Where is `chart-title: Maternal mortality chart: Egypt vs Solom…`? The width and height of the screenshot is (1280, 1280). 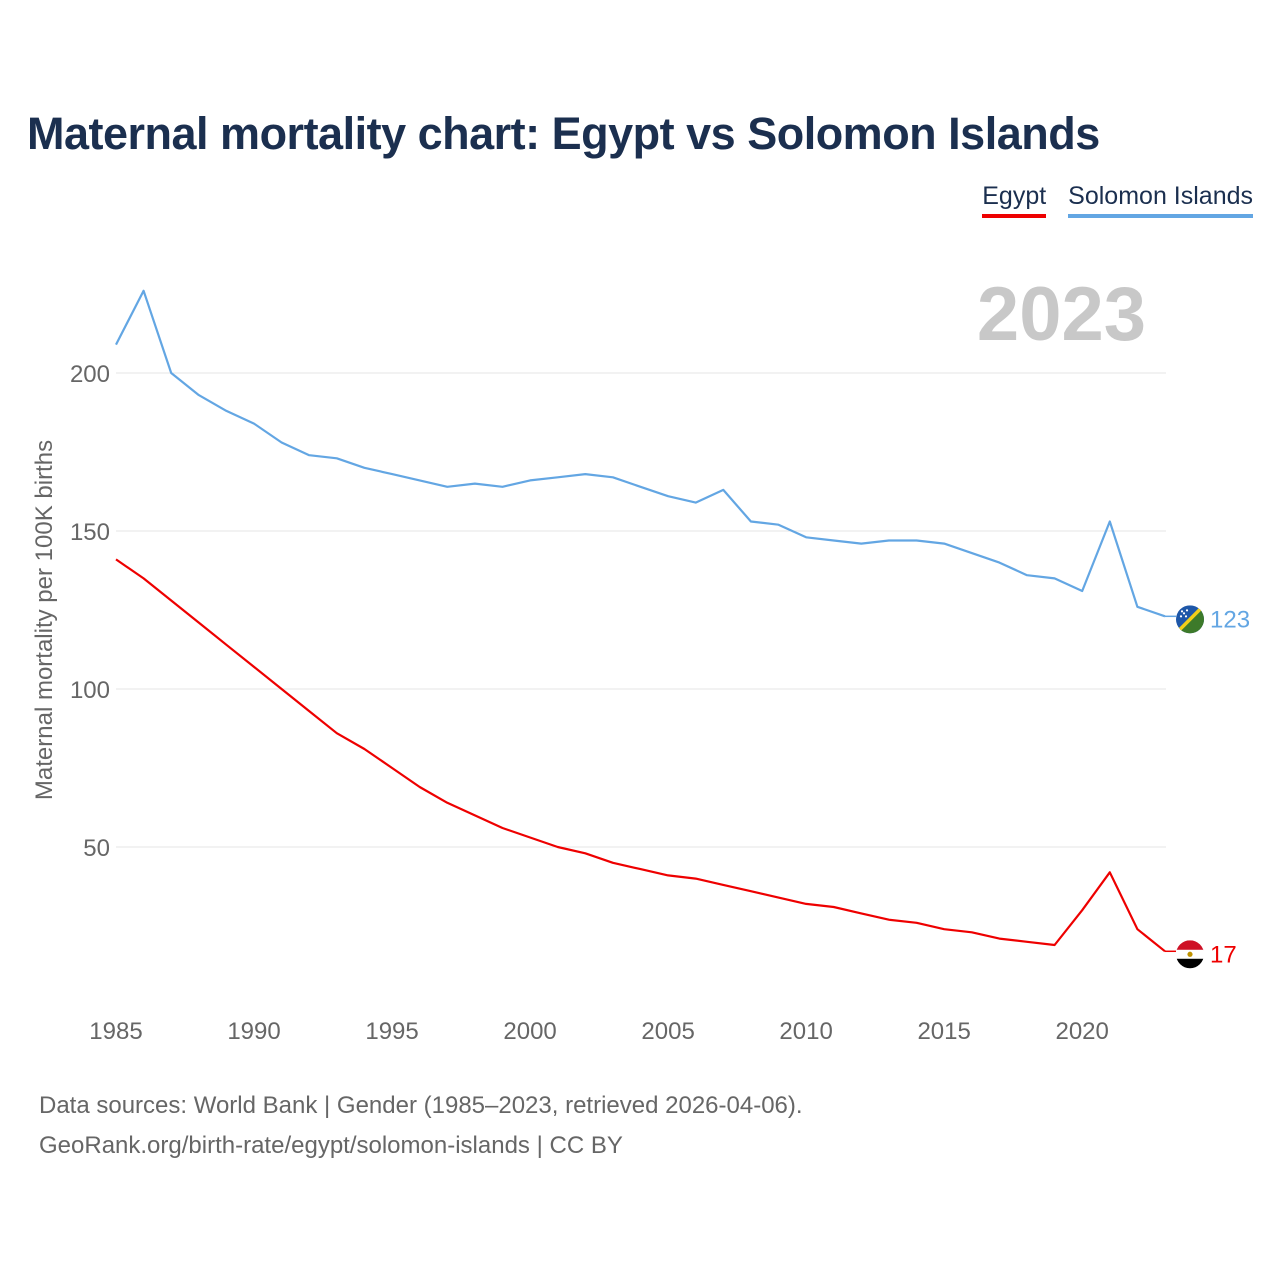
chart-title: Maternal mortality chart: Egypt vs Solom… is located at coordinates (563, 133).